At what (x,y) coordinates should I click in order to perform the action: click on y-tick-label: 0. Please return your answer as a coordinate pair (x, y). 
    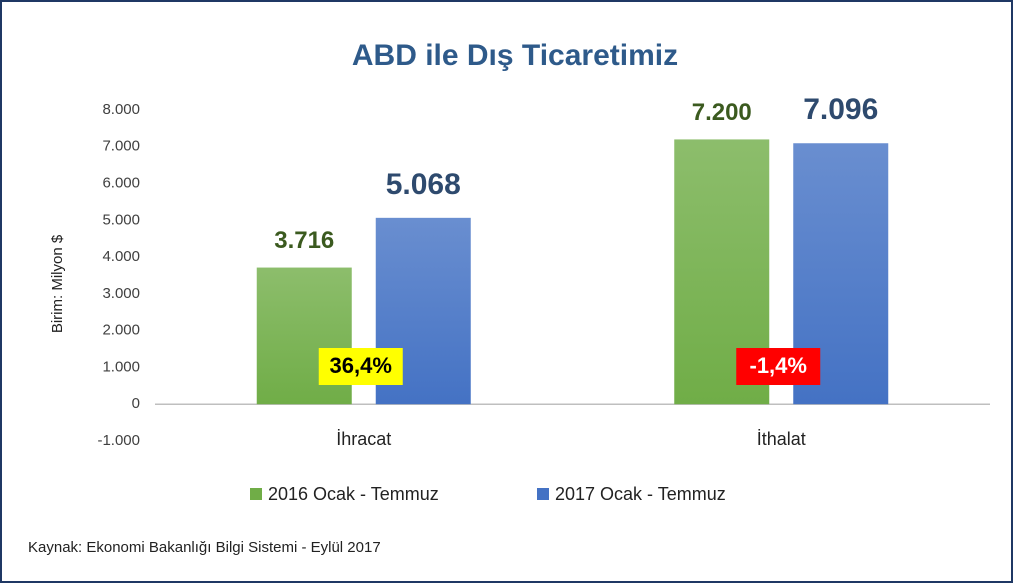
    Looking at the image, I should click on (136, 403).